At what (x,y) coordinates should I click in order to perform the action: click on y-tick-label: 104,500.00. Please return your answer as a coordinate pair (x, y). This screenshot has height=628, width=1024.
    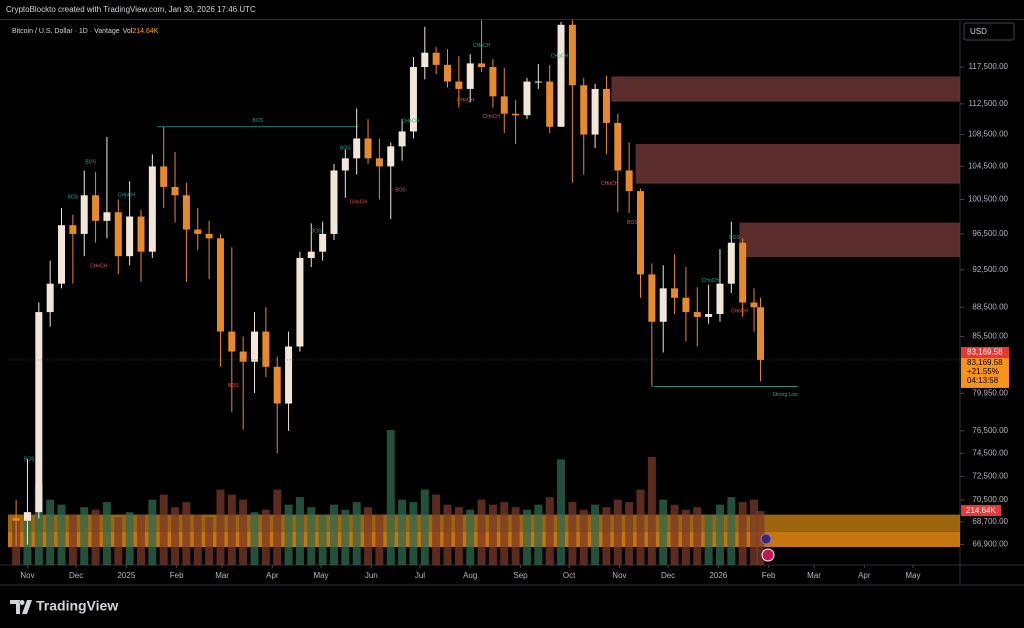
    Looking at the image, I should click on (988, 166).